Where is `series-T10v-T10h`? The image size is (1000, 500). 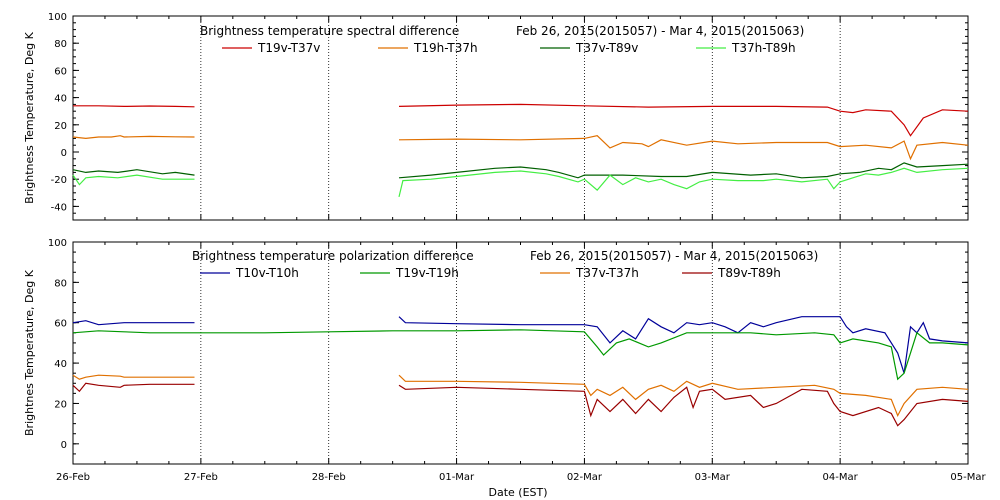
series-T10v-T10h is located at coordinates (520, 345).